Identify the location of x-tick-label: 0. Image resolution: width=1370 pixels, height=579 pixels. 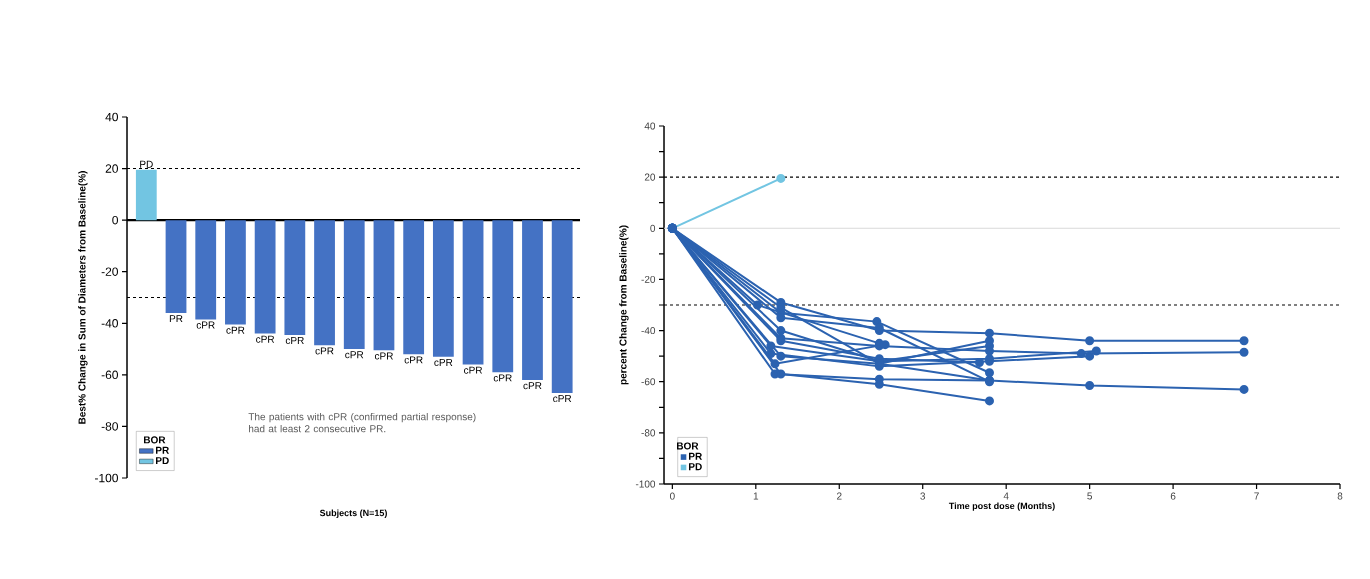
(672, 496).